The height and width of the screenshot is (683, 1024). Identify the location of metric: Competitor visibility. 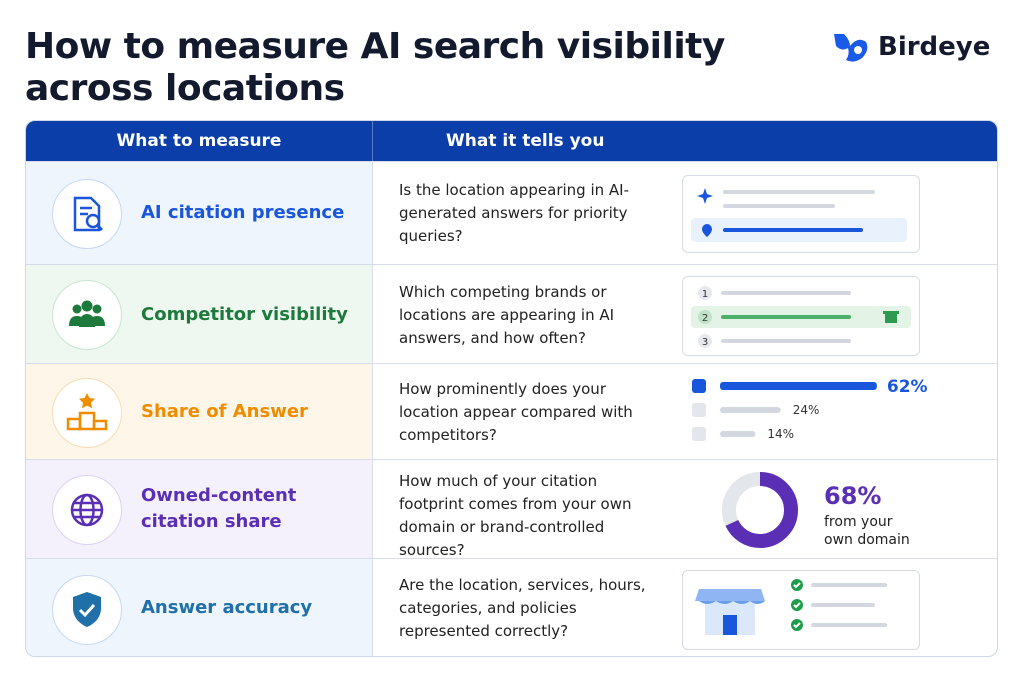
(244, 314).